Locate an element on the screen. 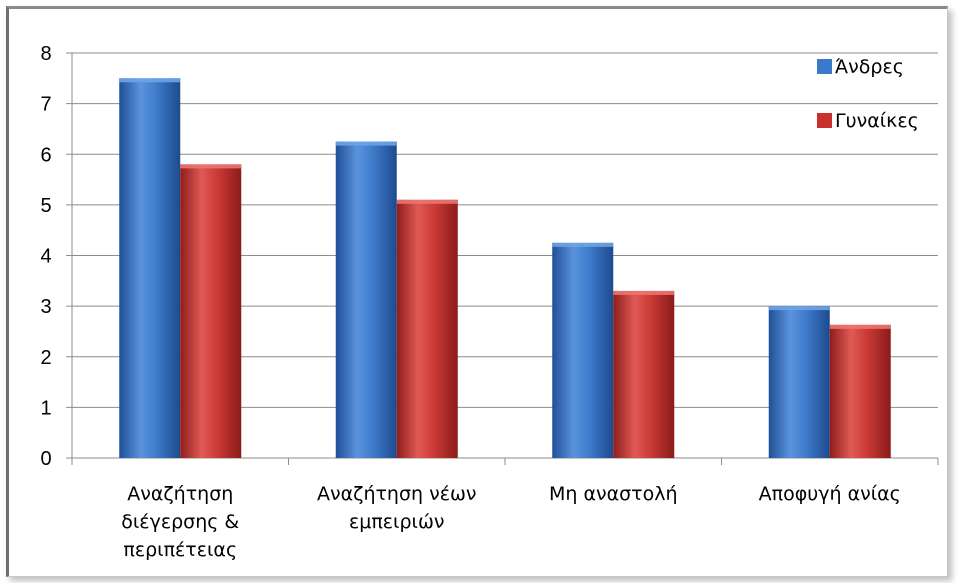 This screenshot has height=583, width=960. y-tick-label: 8 is located at coordinates (45, 54).